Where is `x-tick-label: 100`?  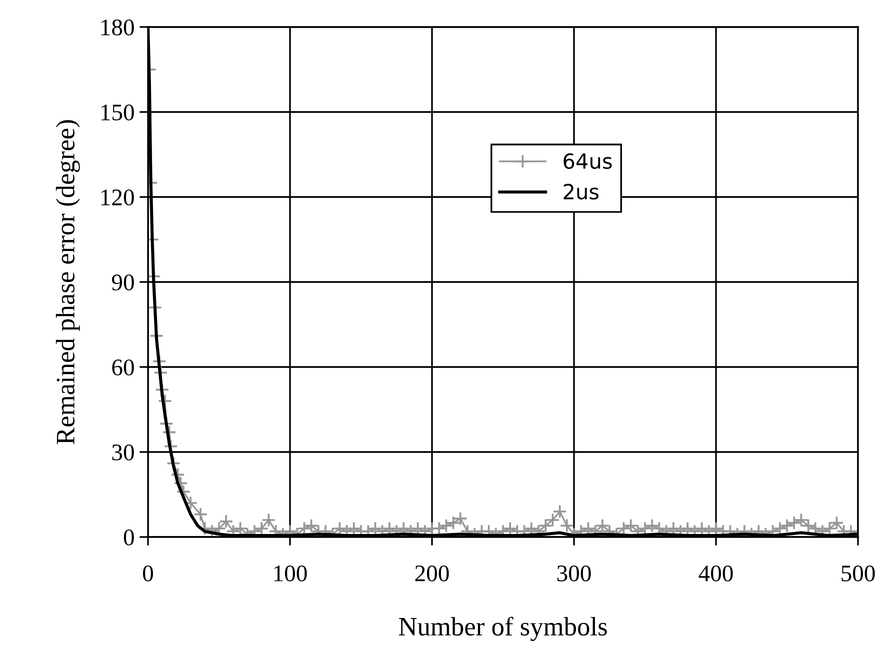
x-tick-label: 100 is located at coordinates (290, 573).